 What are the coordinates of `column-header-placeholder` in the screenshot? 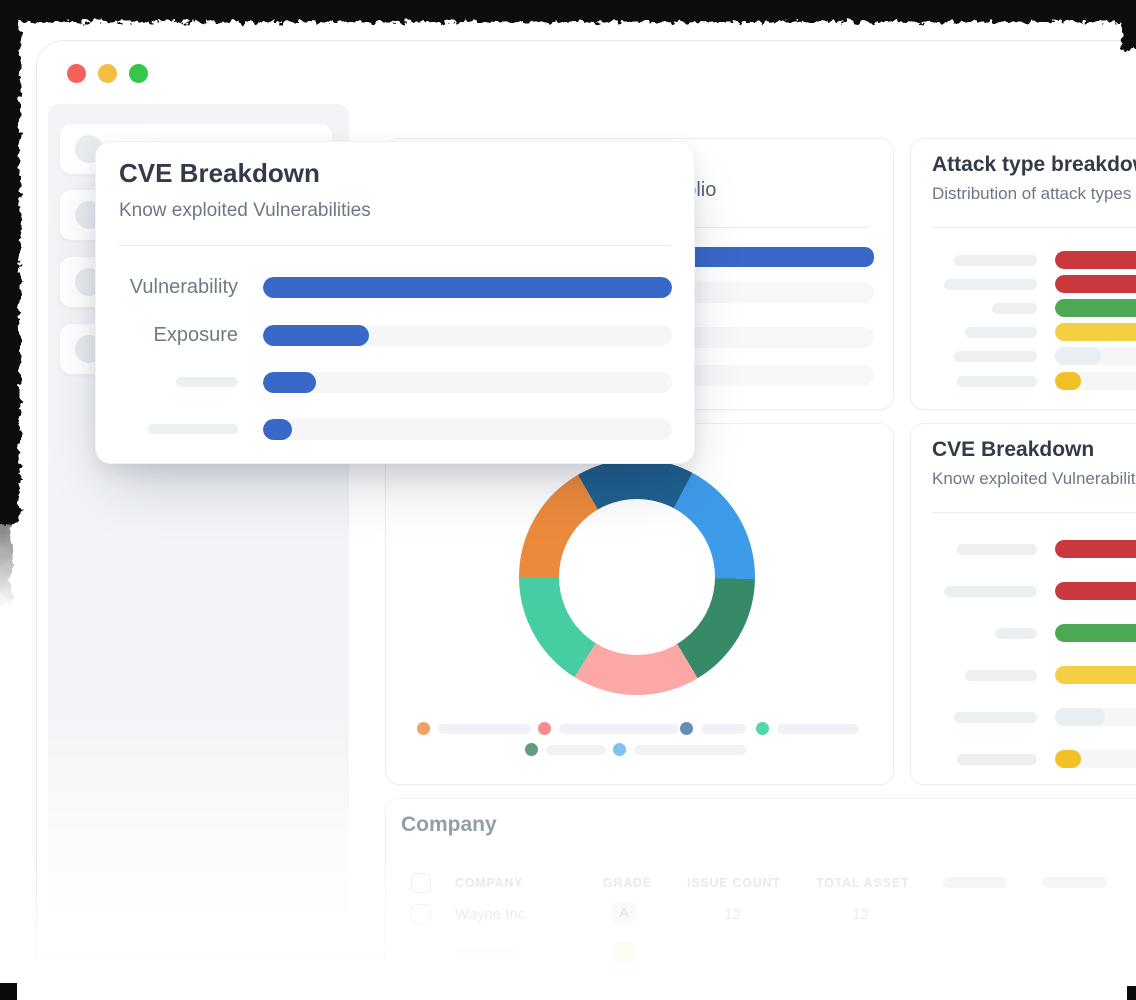 It's located at (1074, 882).